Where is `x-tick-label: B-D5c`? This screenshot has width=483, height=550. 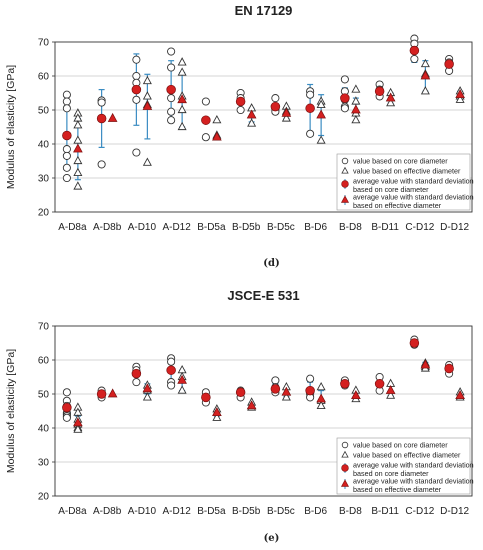 x-tick-label: B-D5c is located at coordinates (281, 511).